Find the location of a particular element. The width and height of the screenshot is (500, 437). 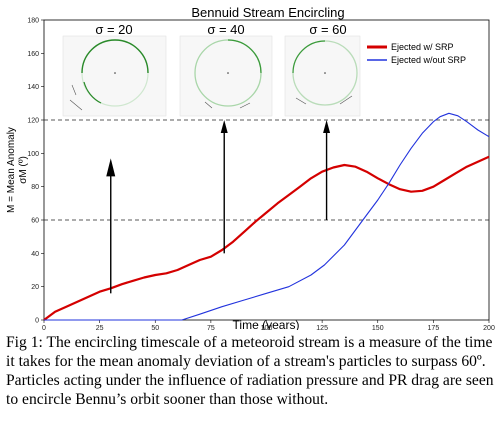

y-tick-label: 60 is located at coordinates (35, 221).